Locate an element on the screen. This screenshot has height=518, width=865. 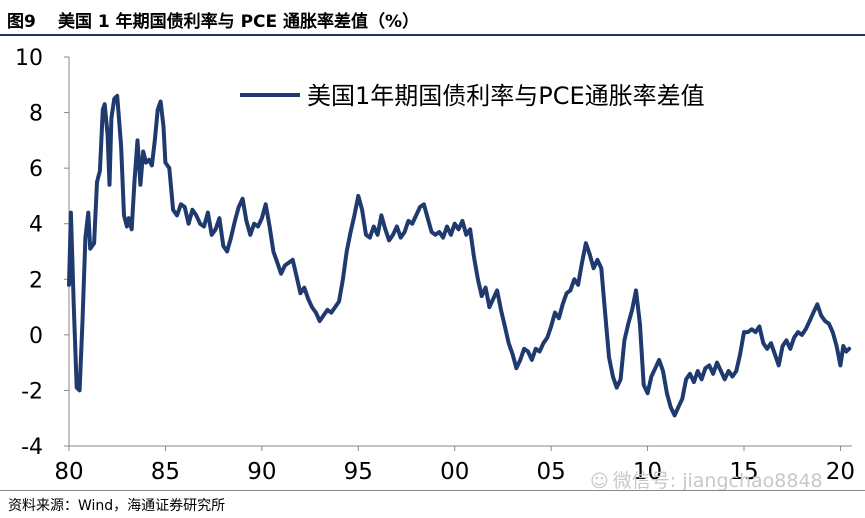
x-tick-label: 90 is located at coordinates (261, 472).